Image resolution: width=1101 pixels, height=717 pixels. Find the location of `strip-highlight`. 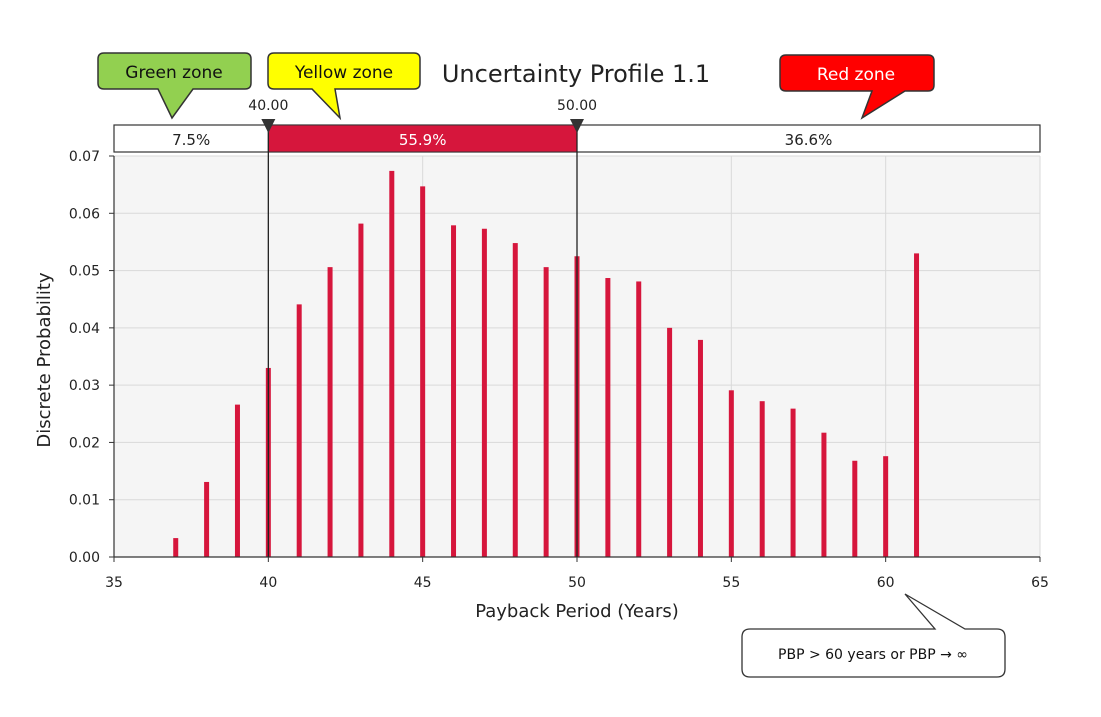

strip-highlight is located at coordinates (422, 138).